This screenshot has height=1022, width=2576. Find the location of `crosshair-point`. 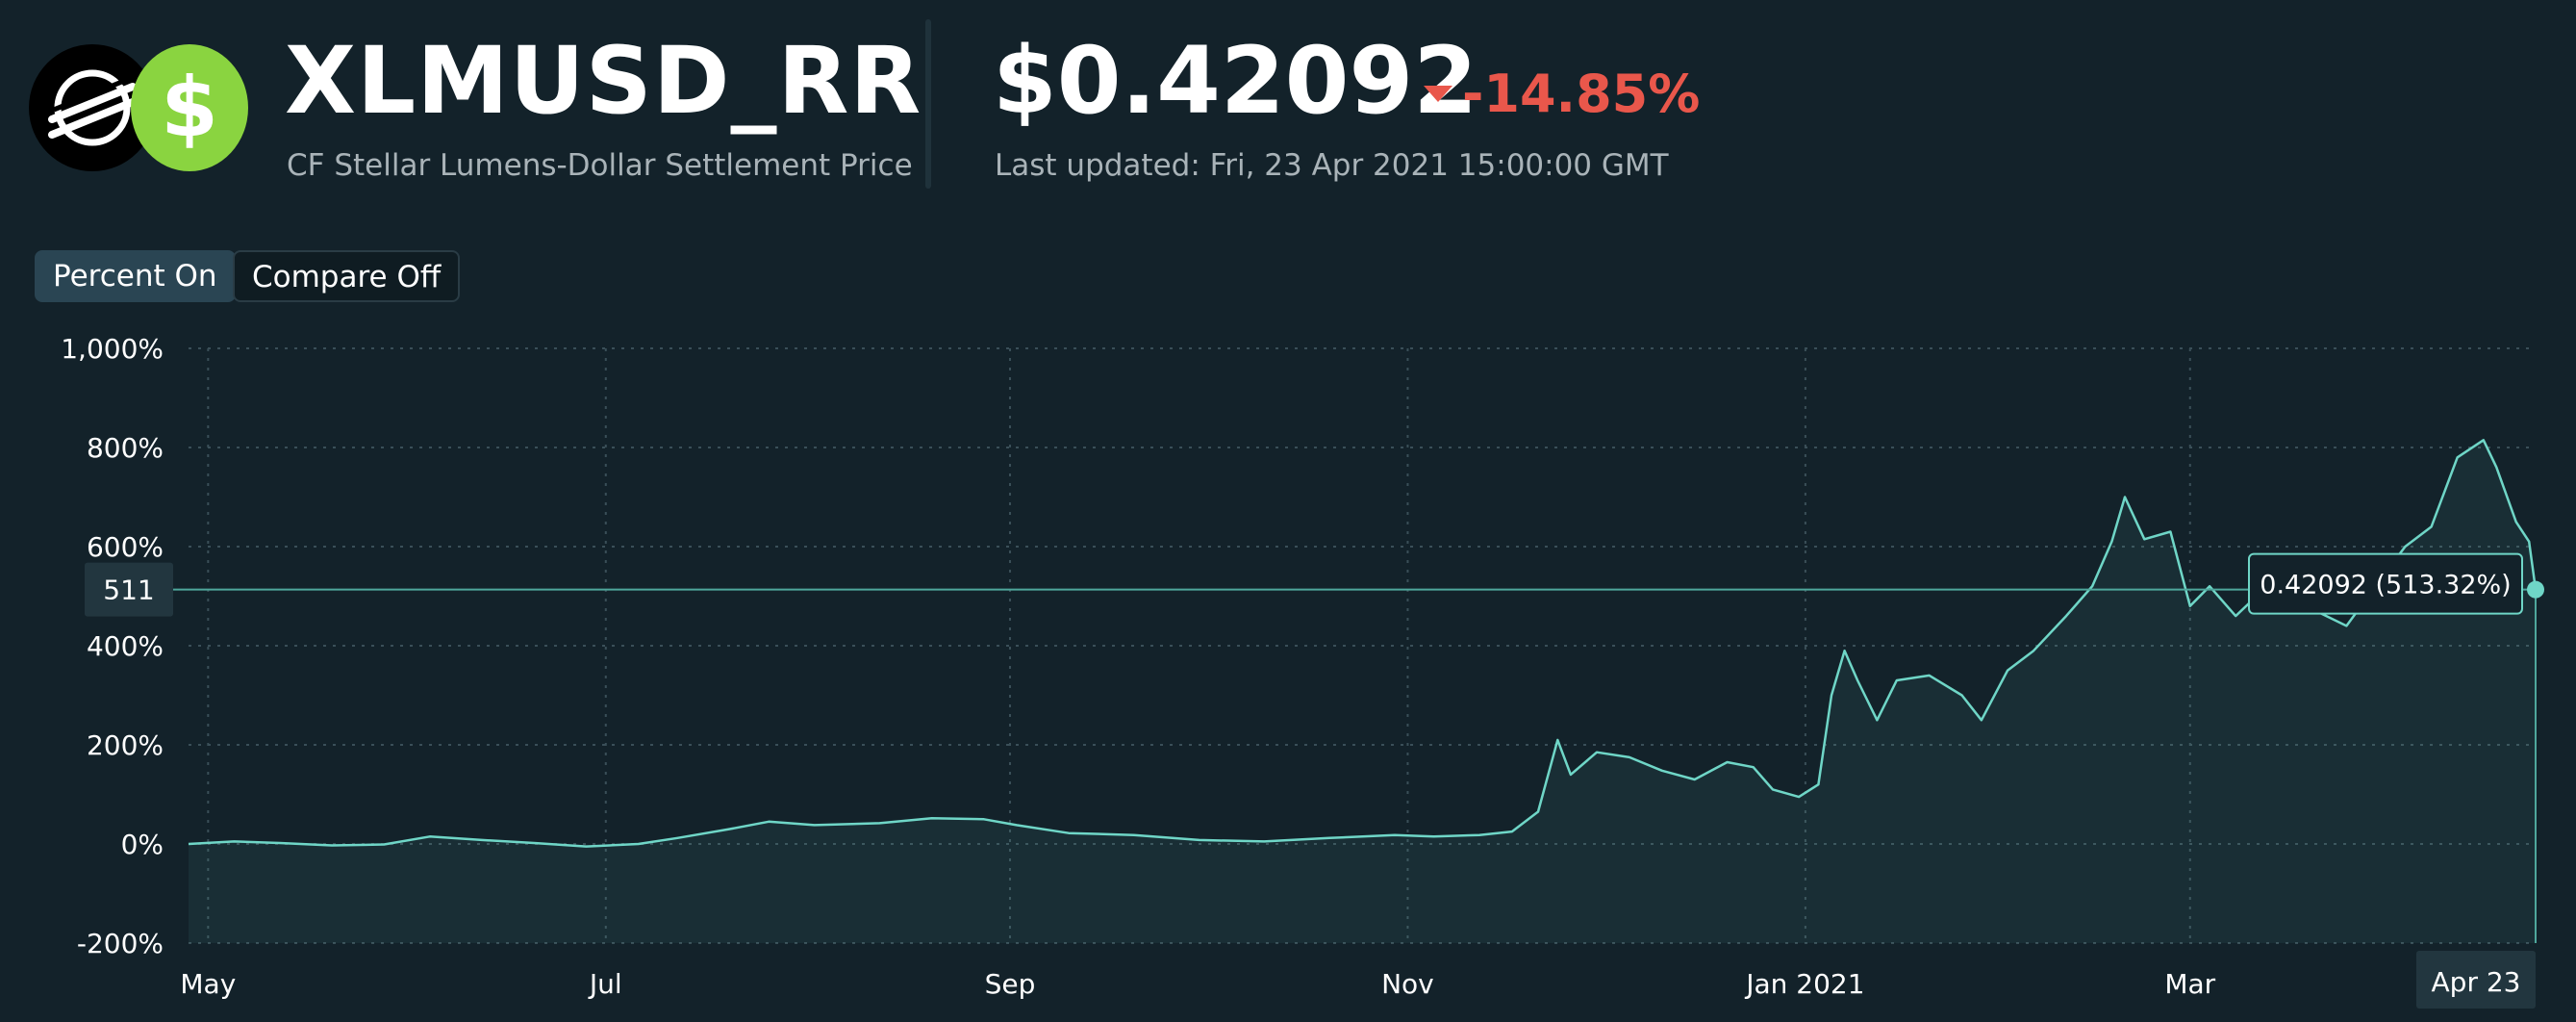

crosshair-point is located at coordinates (2536, 589).